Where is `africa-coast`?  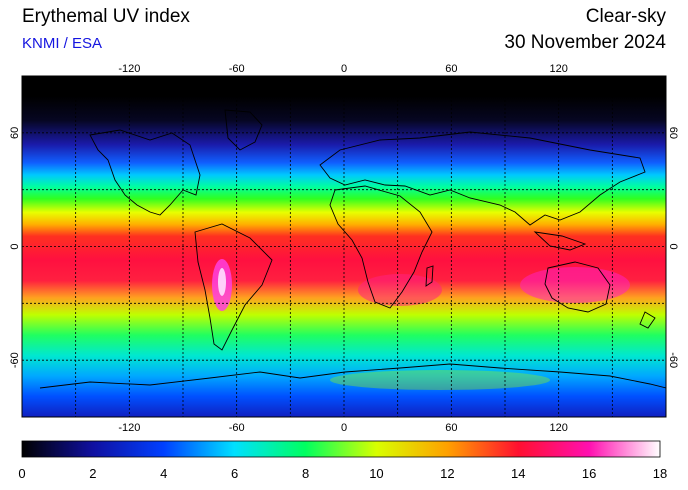 africa-coast is located at coordinates (381, 247).